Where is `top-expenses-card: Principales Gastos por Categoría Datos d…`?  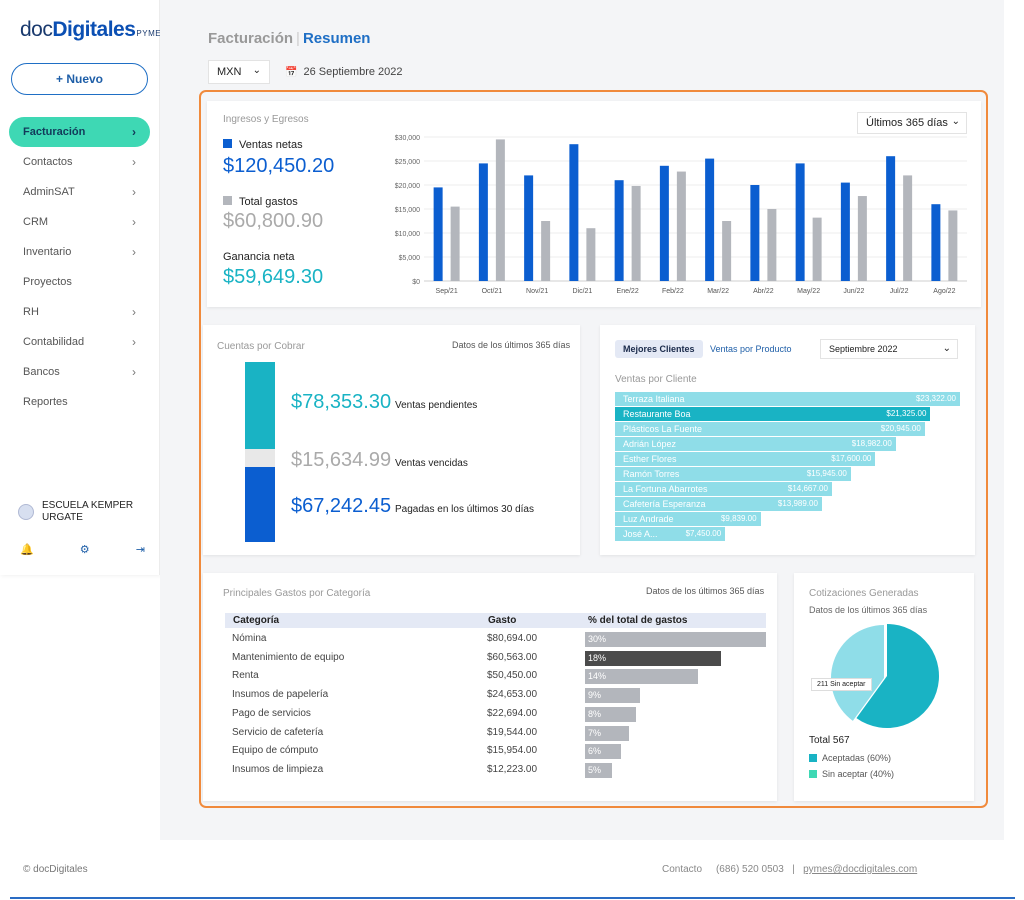
top-expenses-card: Principales Gastos por Categoría Datos d… is located at coordinates (490, 687).